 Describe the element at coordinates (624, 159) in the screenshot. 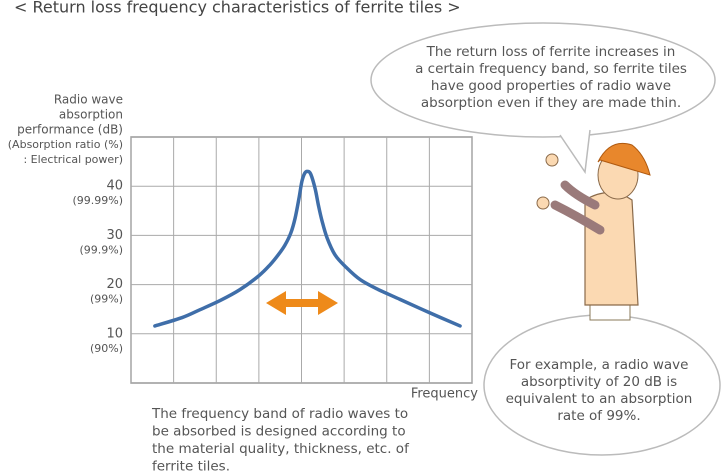

I see `character-cap` at that location.